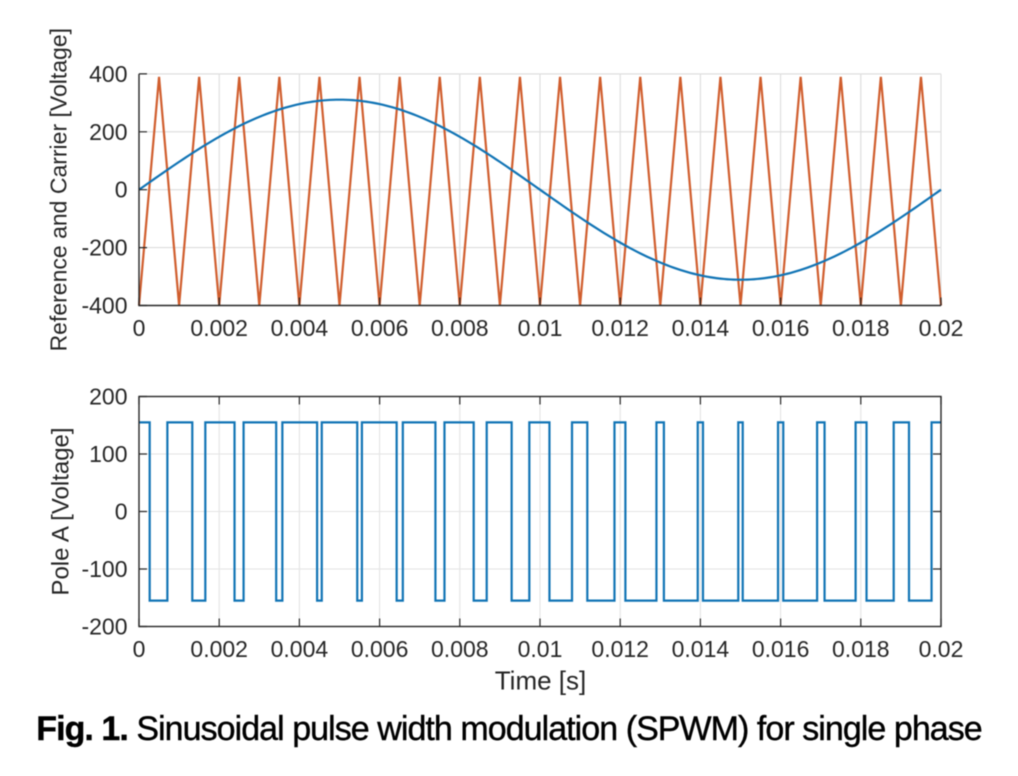  I want to click on svg-text: -400, so click(104, 306).